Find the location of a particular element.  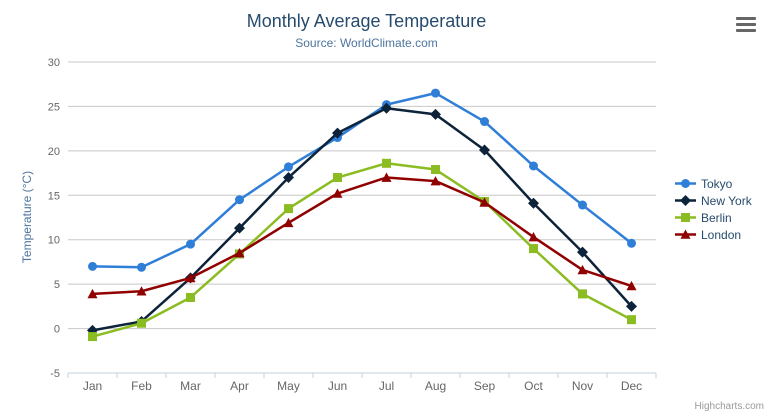

legend-item-tokyo: Tokyo is located at coordinates (713, 183).